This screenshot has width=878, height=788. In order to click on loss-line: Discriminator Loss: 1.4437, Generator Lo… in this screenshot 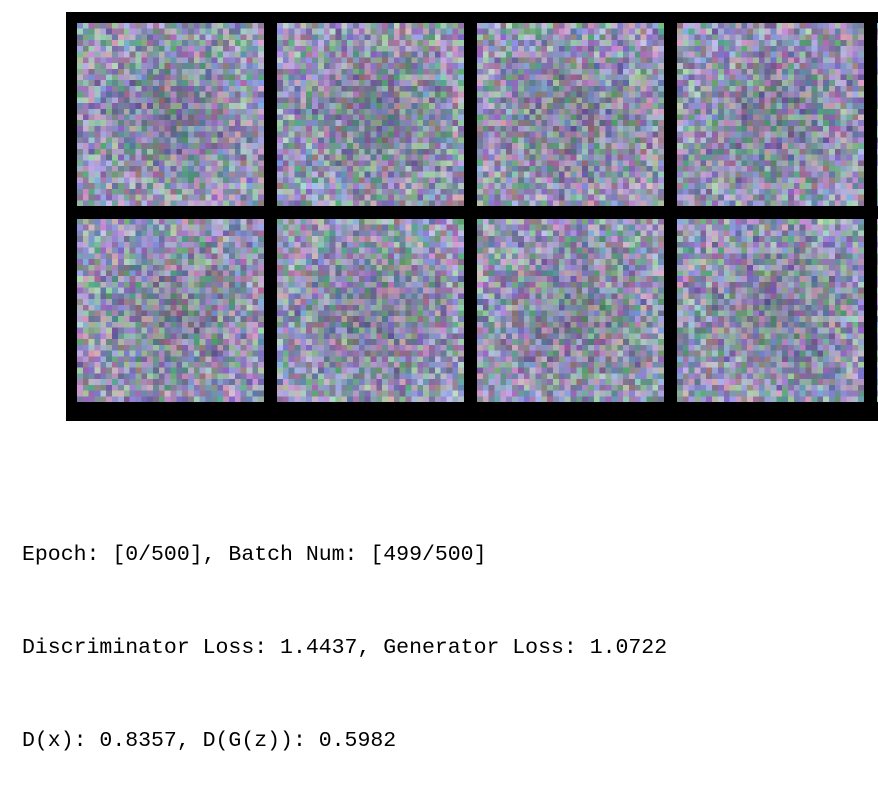, I will do `click(345, 648)`.